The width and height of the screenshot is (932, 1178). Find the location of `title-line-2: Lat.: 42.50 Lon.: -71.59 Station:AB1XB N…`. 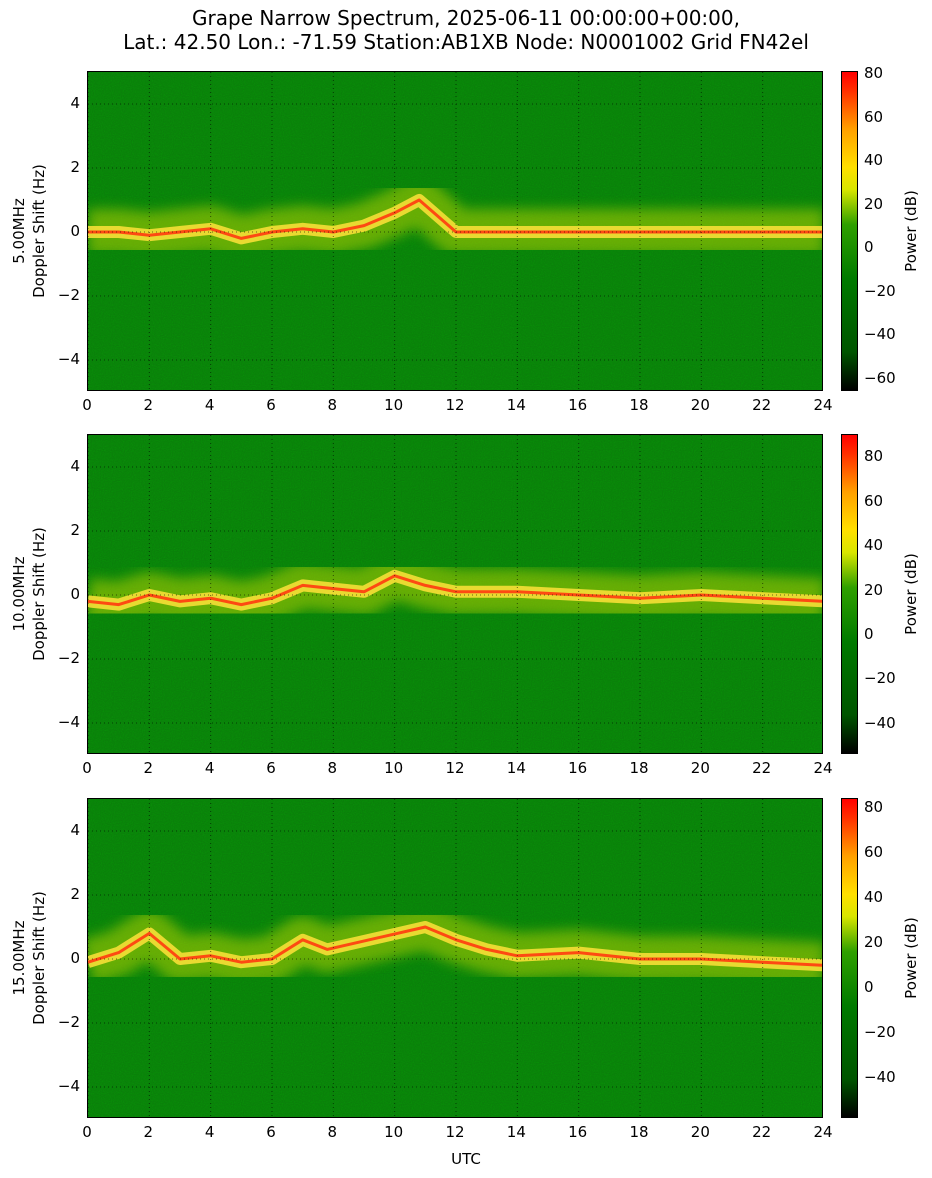

title-line-2: Lat.: 42.50 Lon.: -71.59 Station:AB1XB N… is located at coordinates (466, 42).